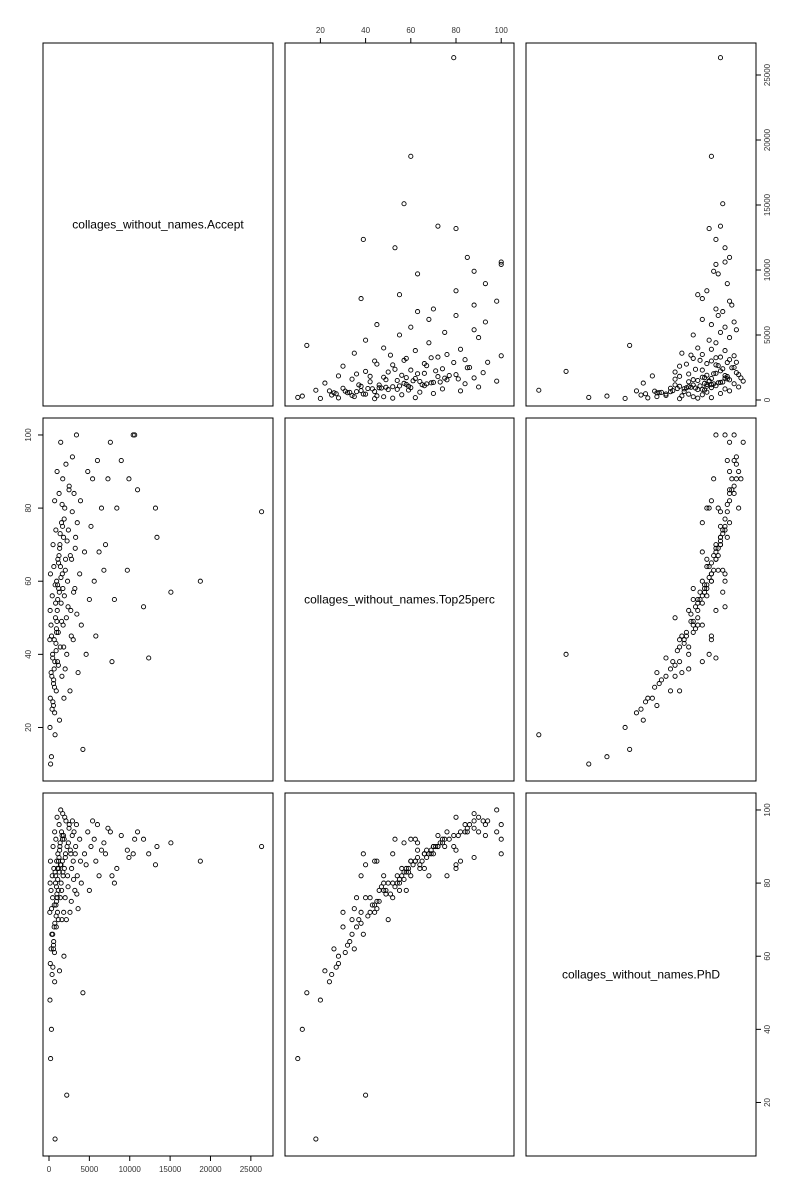  Describe the element at coordinates (767, 810) in the screenshot. I see `right-tick-label-phd-100: 100` at that location.